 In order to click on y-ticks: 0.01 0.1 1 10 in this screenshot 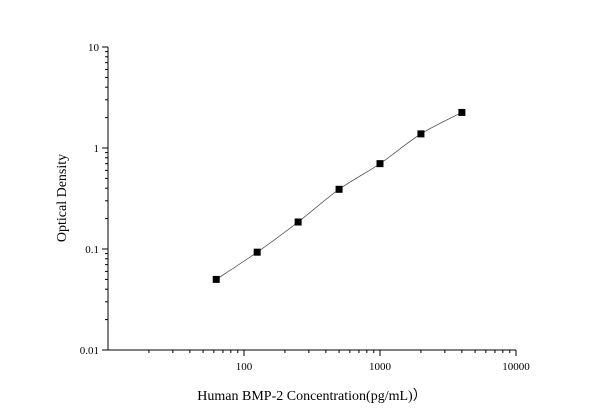, I will do `click(94, 199)`.